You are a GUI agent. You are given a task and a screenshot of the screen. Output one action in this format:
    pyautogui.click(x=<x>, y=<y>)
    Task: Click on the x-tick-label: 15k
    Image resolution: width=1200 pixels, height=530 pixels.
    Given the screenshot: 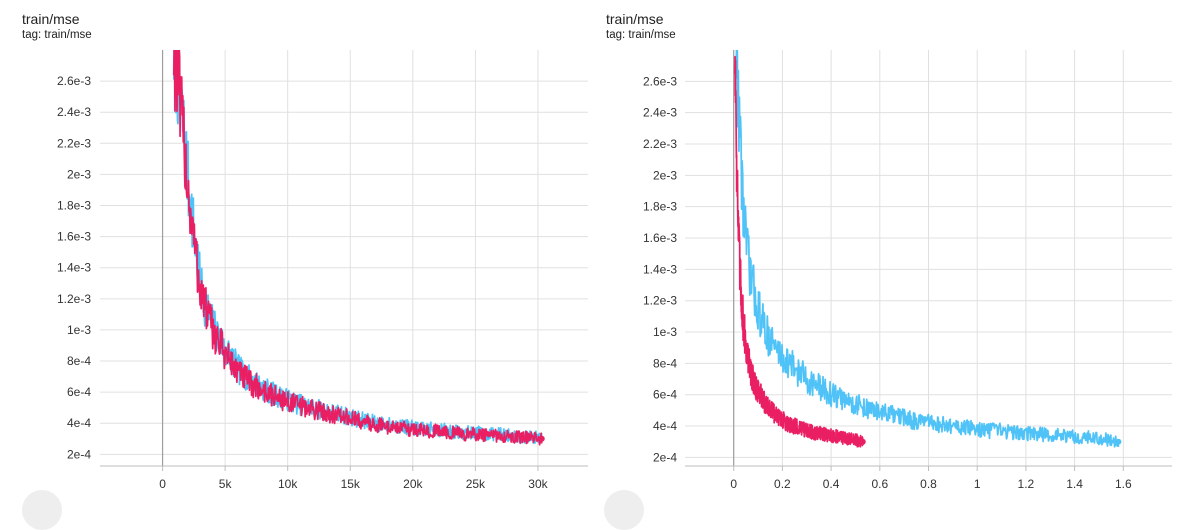 What is the action you would take?
    pyautogui.click(x=351, y=484)
    